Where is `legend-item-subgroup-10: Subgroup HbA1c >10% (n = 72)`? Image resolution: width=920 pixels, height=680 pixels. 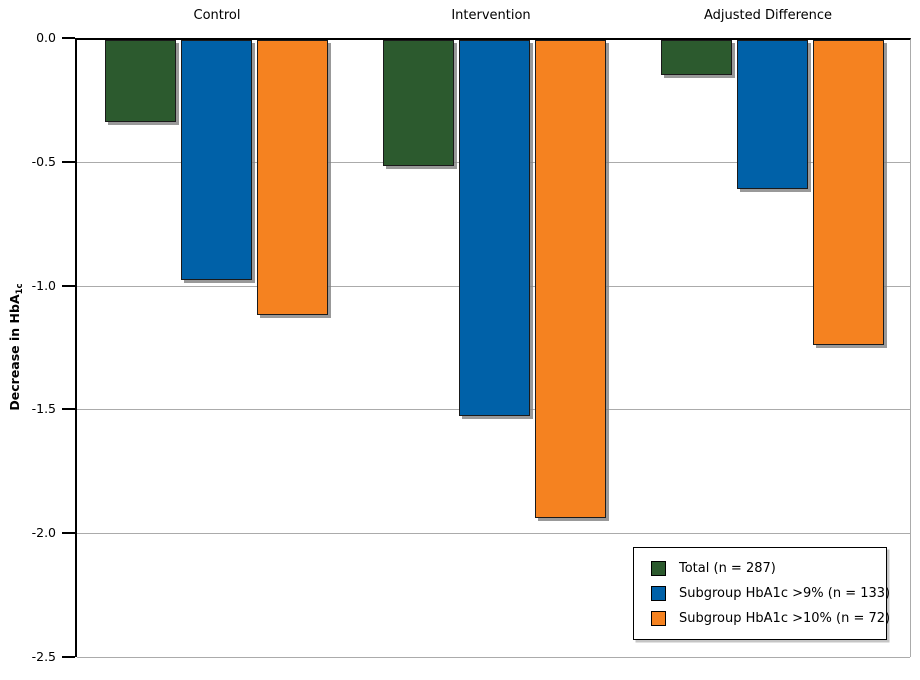
legend-item-subgroup-10: Subgroup HbA1c >10% (n = 72) is located at coordinates (770, 619).